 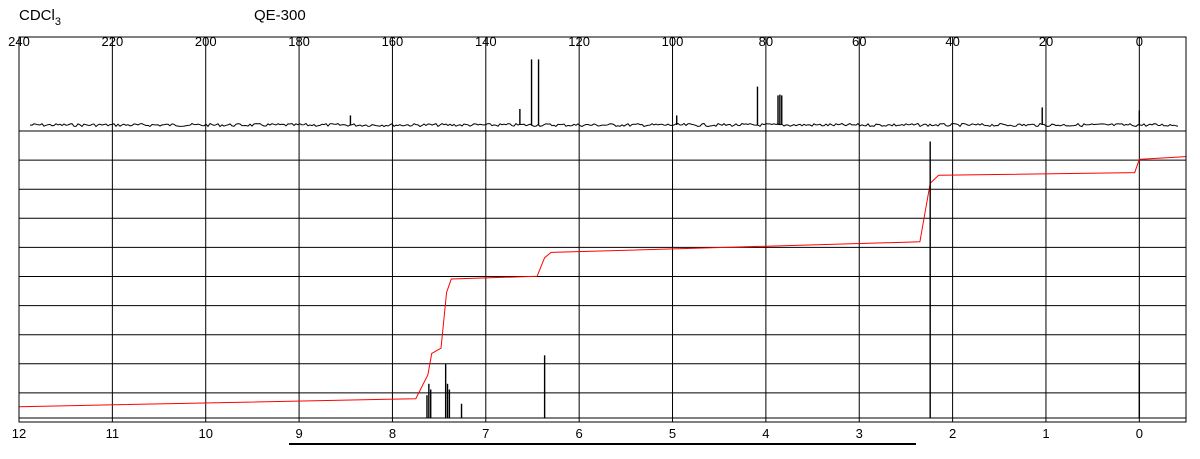 I want to click on proton-tick-label: 2, so click(x=952, y=433).